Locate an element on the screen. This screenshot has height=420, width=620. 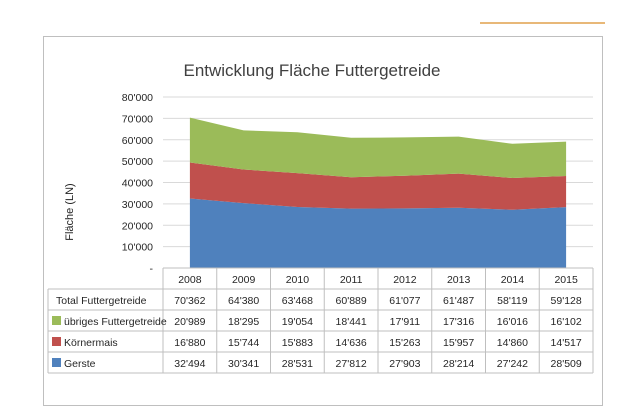
x-tick-label: 2011 is located at coordinates (351, 280).